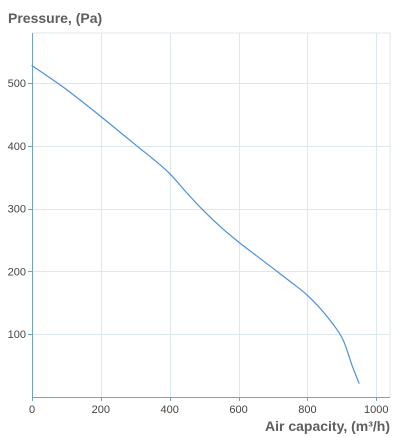 The height and width of the screenshot is (437, 401). Describe the element at coordinates (376, 410) in the screenshot. I see `x-tick-label: 1000` at that location.